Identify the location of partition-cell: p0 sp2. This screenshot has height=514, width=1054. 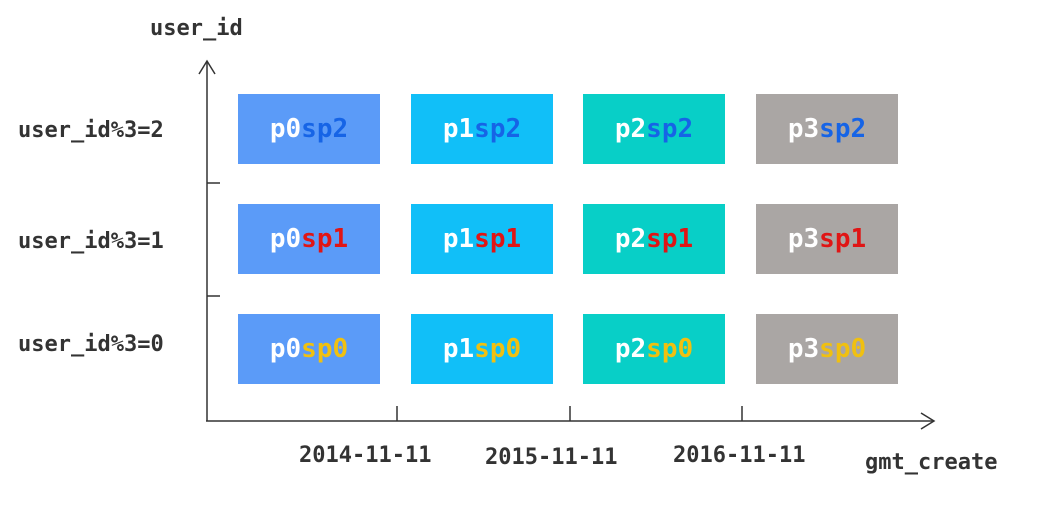
(309, 129).